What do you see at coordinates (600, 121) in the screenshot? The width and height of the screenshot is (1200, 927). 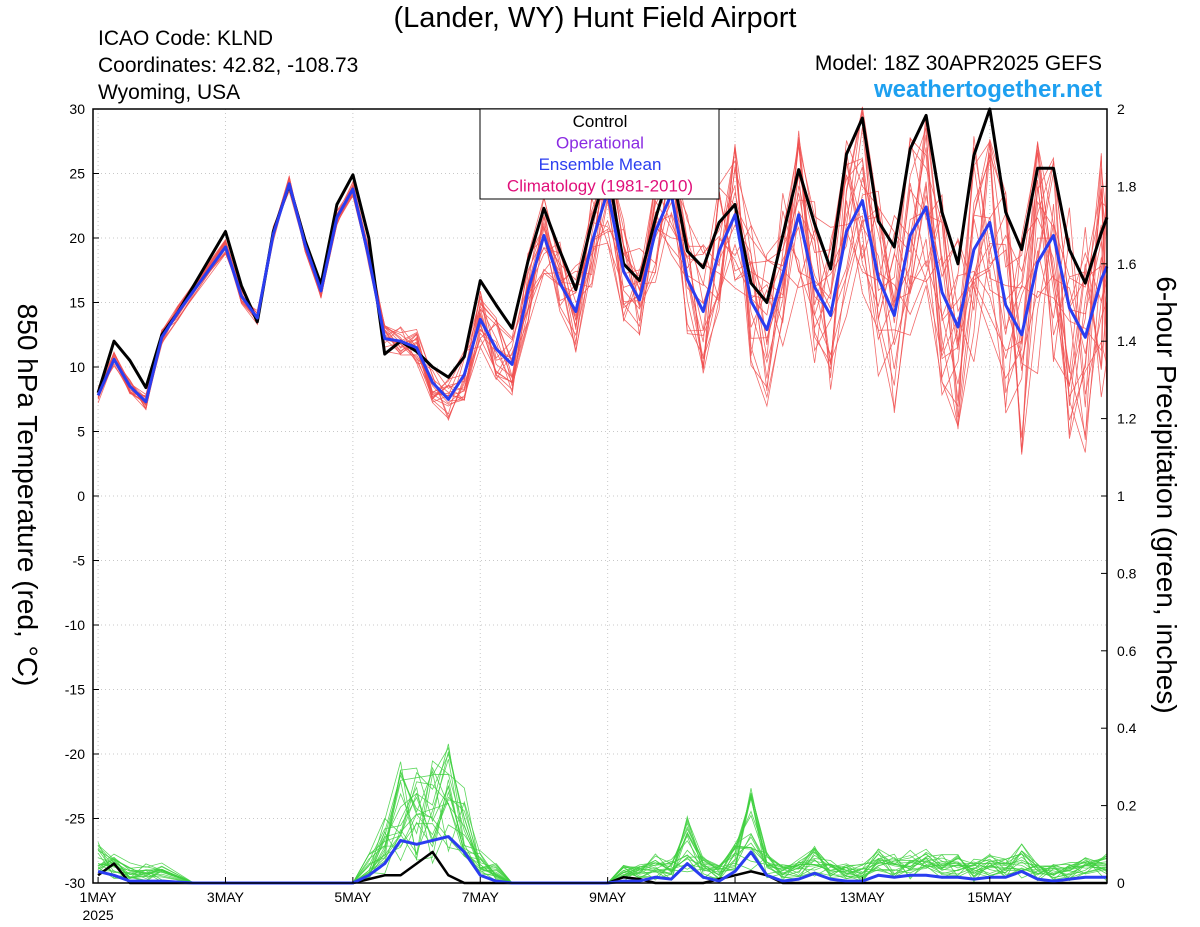 I see `legend-control: Control` at bounding box center [600, 121].